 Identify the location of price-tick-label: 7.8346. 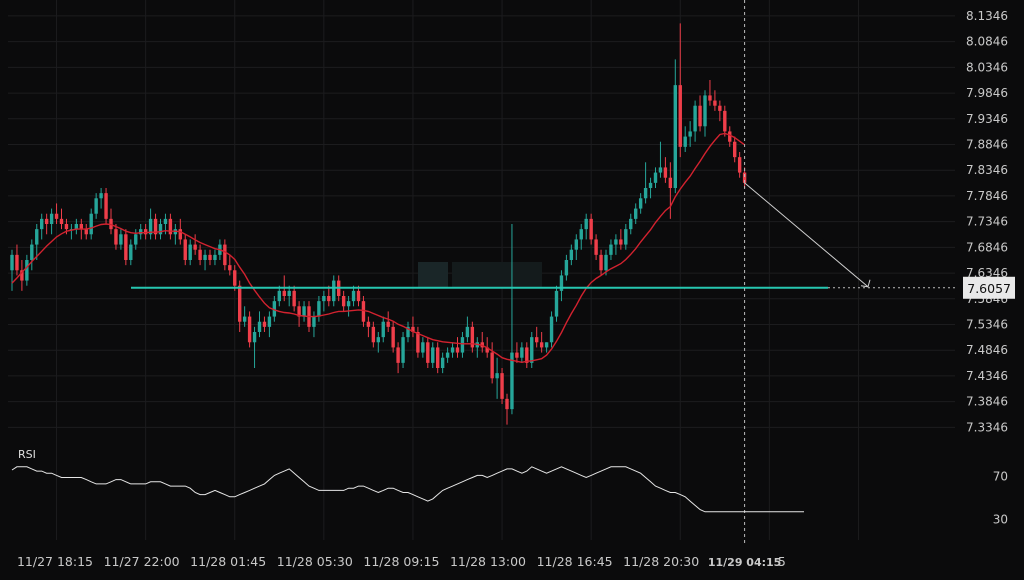
(987, 170).